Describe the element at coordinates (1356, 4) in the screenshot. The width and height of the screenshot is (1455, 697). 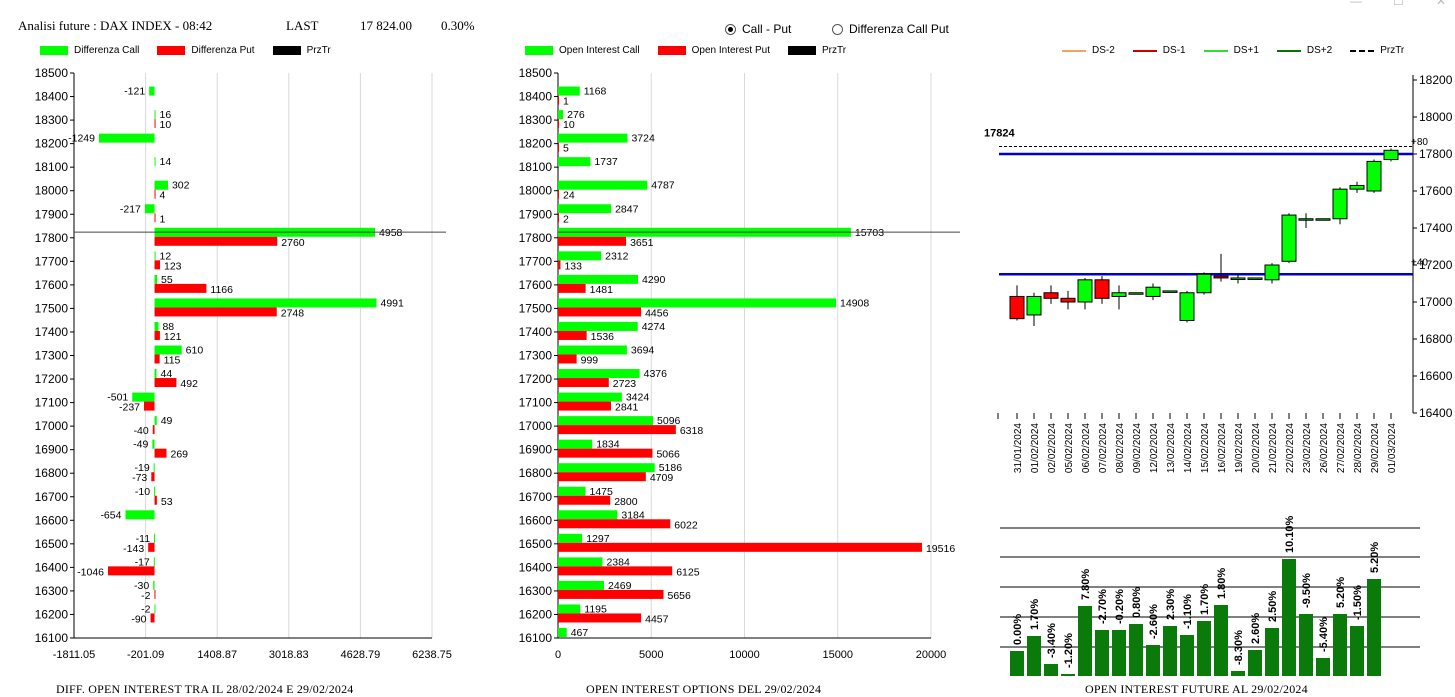
I see `minimize-icon: —` at that location.